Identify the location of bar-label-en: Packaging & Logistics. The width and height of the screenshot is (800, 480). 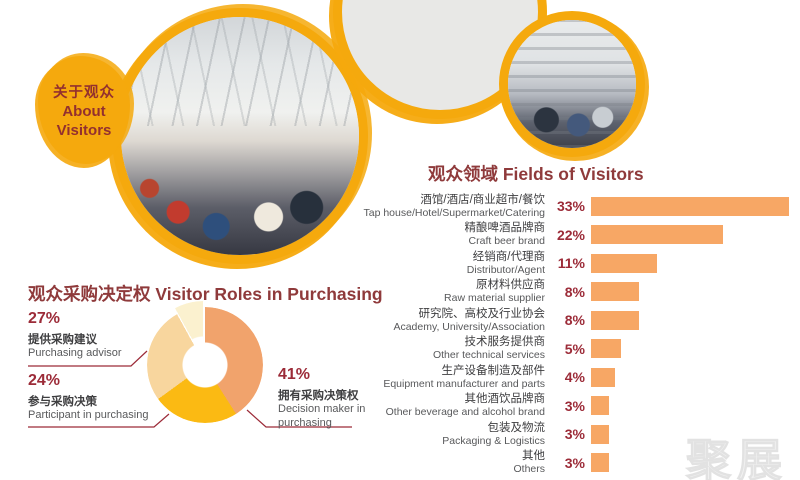
(493, 440).